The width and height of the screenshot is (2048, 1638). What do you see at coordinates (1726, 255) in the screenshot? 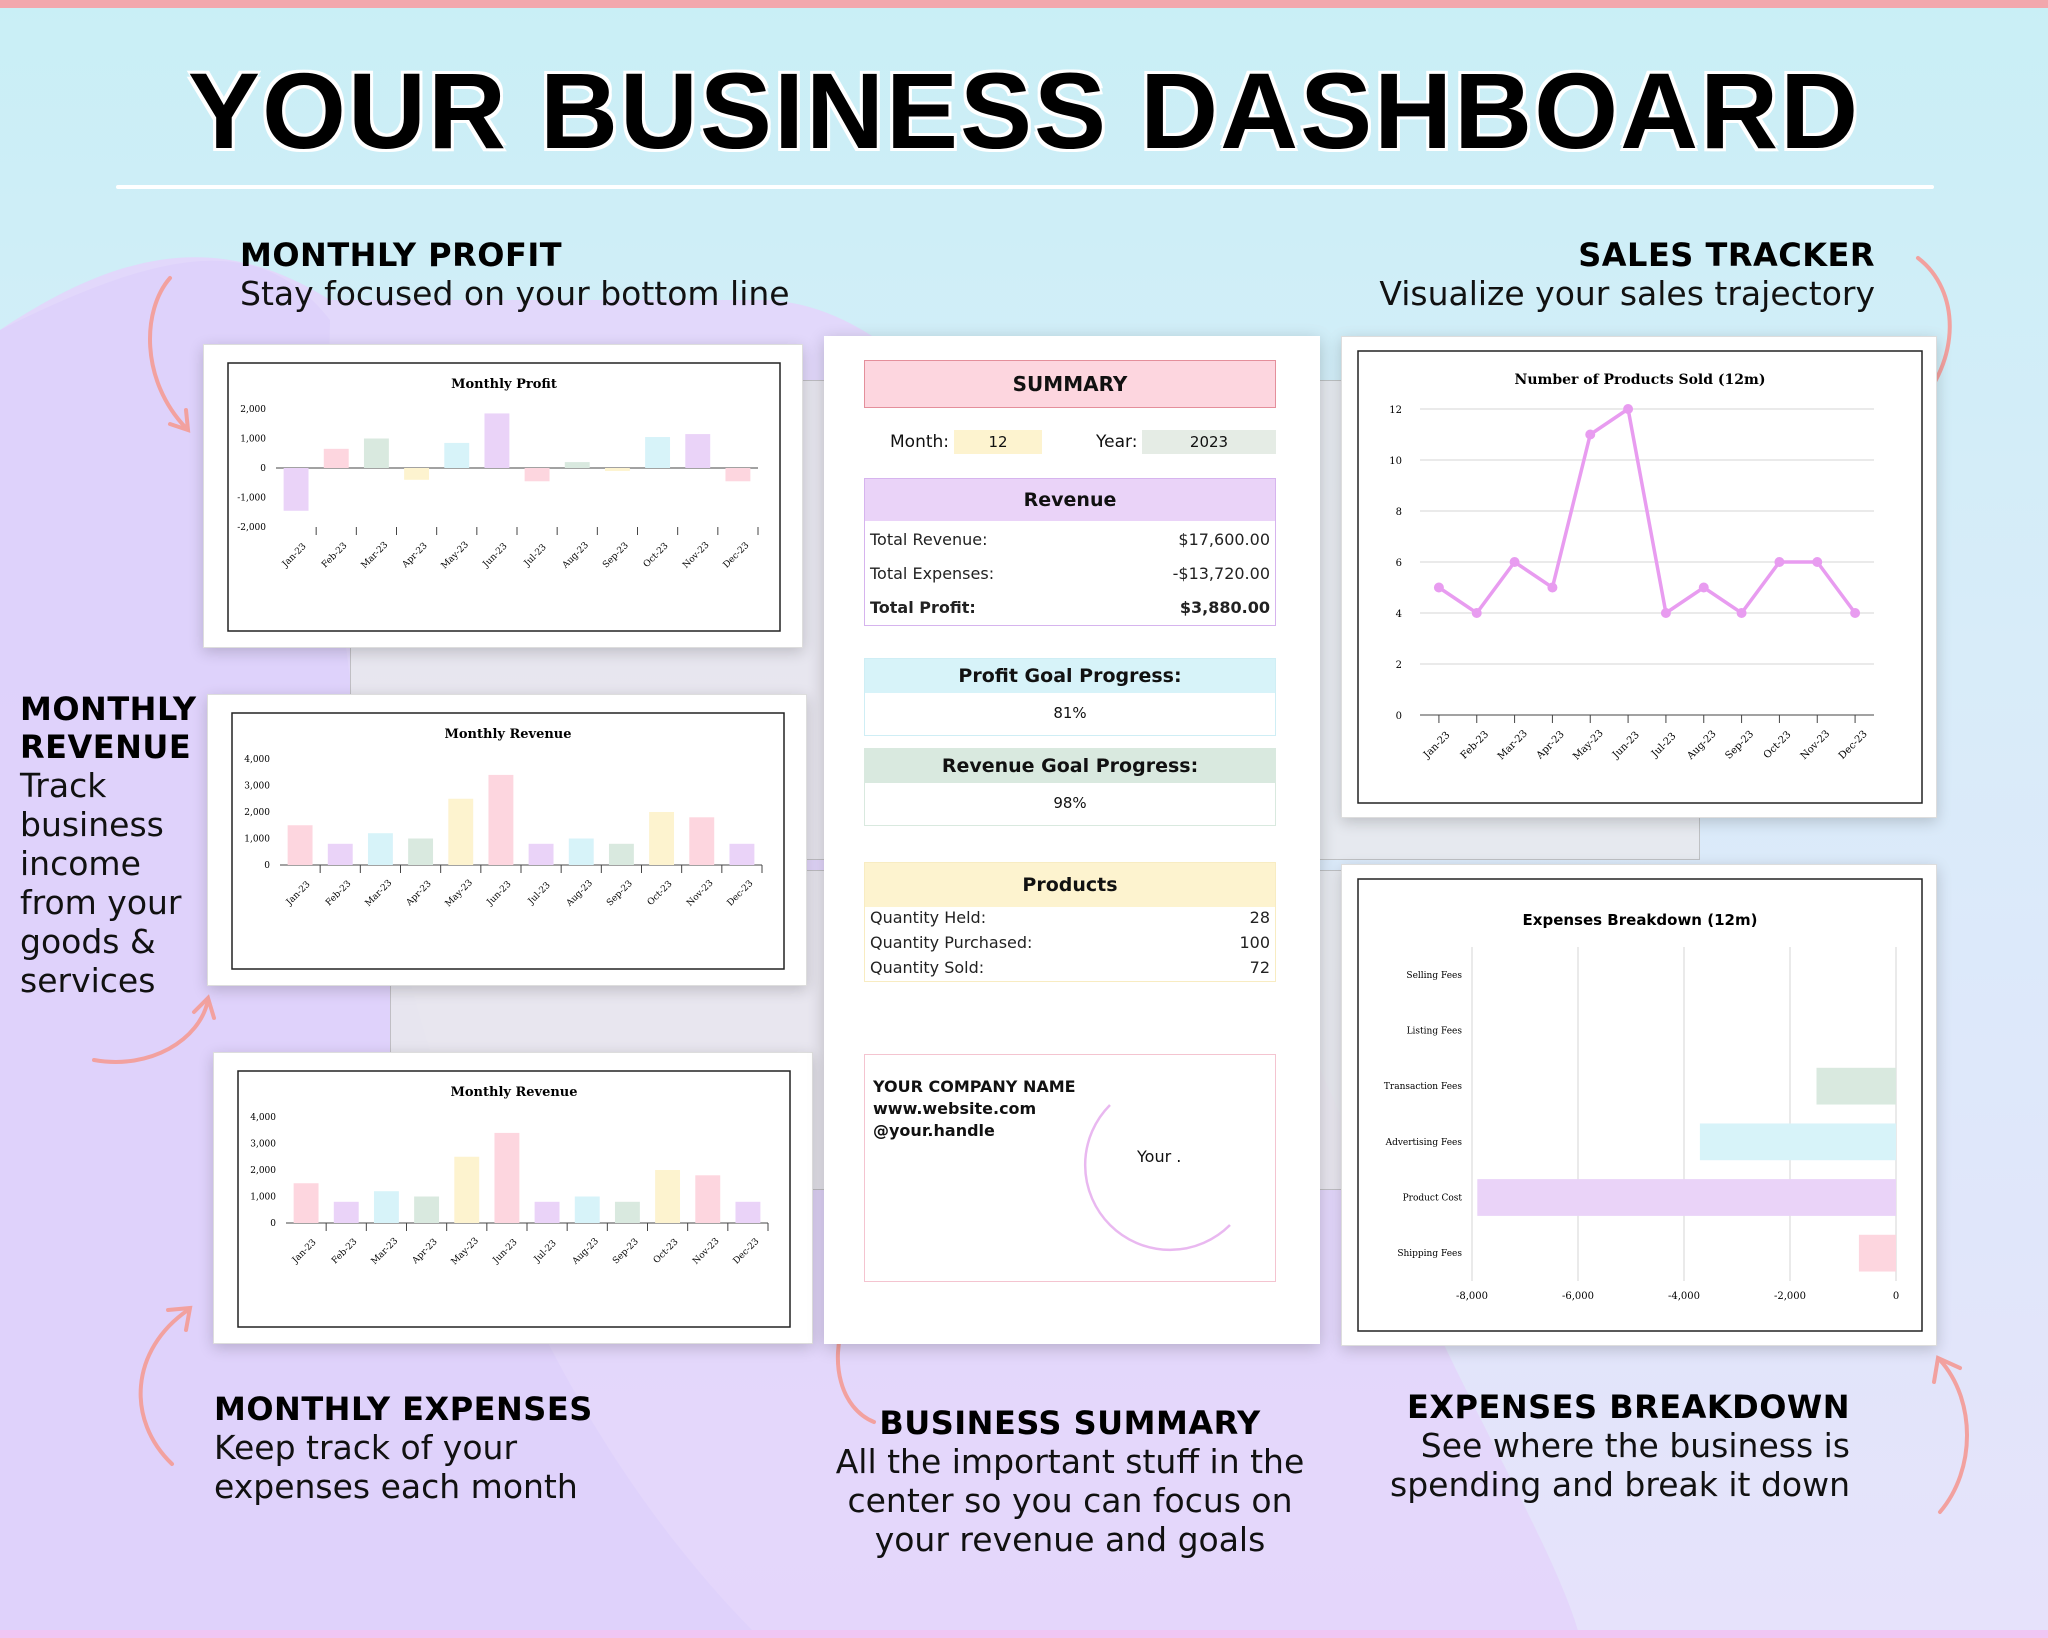
I see `callout-heading: SALES TRACKER` at bounding box center [1726, 255].